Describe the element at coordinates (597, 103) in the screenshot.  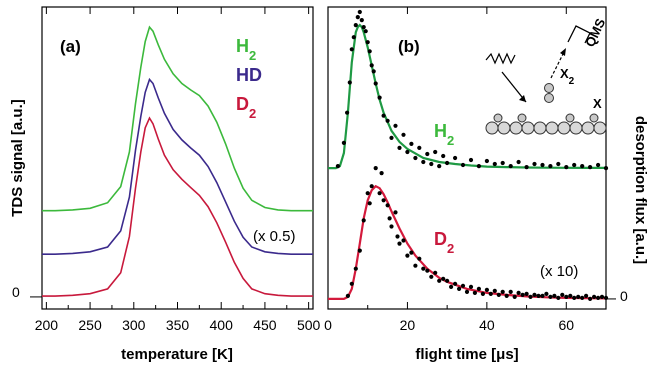
I see `inset-label-x: X` at that location.